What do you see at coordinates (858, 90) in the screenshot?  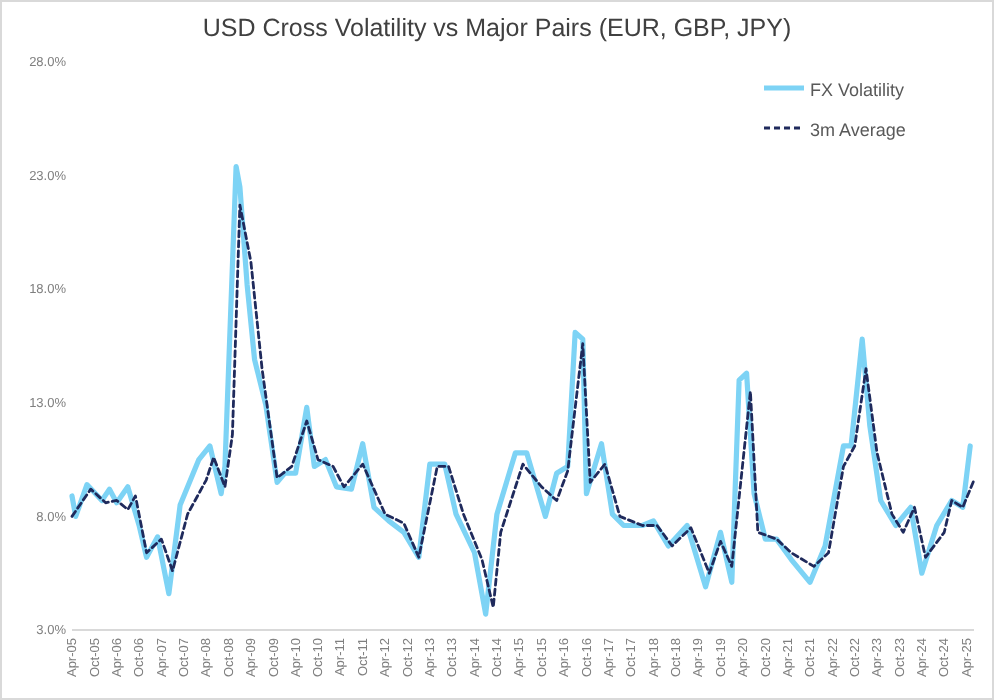 I see `legend-label: FX Volatility` at bounding box center [858, 90].